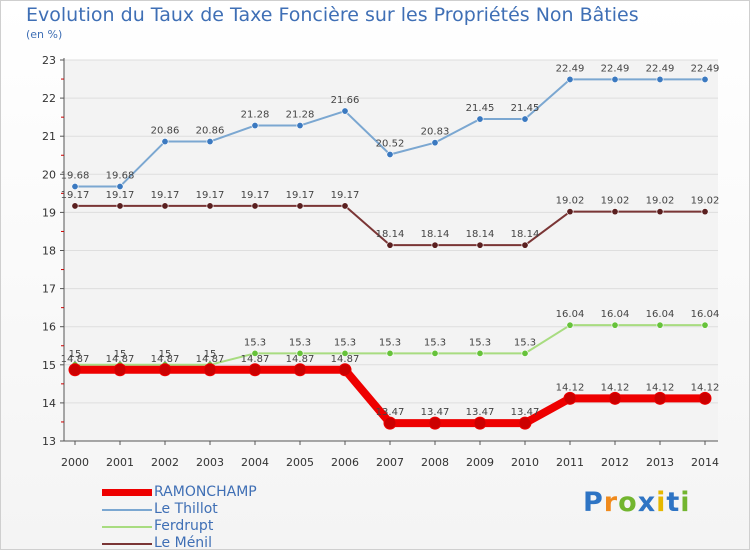 This screenshot has height=552, width=750. What do you see at coordinates (615, 462) in the screenshot?
I see `x-tick-label: 2012` at bounding box center [615, 462].